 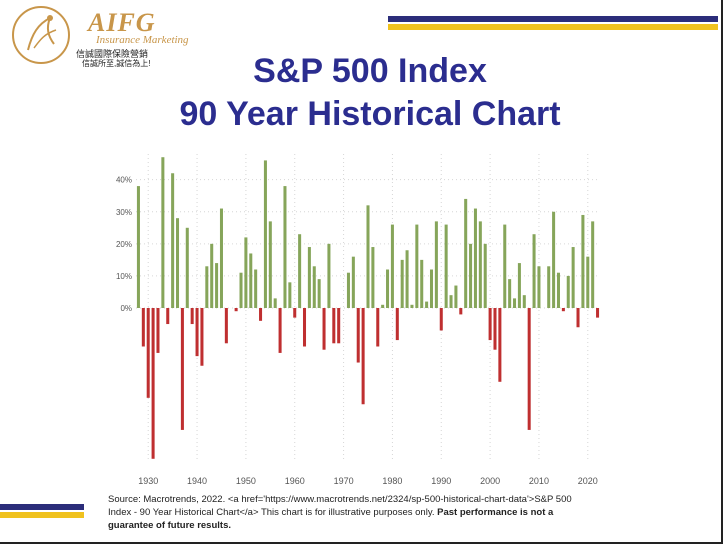 I want to click on bar-1992, so click(x=451, y=301).